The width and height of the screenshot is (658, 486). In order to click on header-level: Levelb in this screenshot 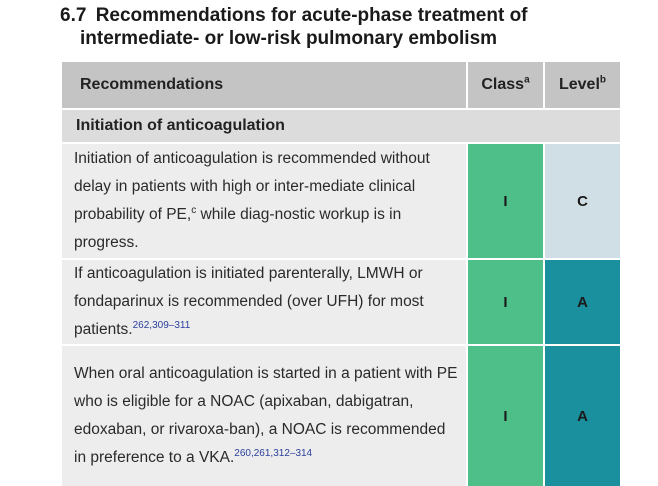, I will do `click(582, 85)`.